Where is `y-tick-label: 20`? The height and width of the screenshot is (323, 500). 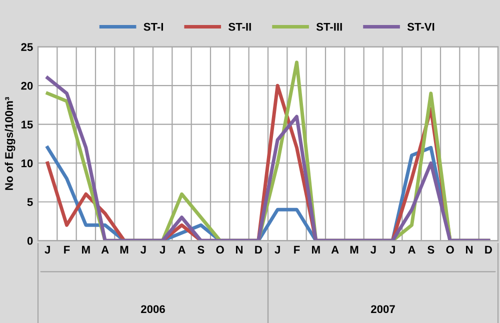 y-tick-label: 20 is located at coordinates (27, 86).